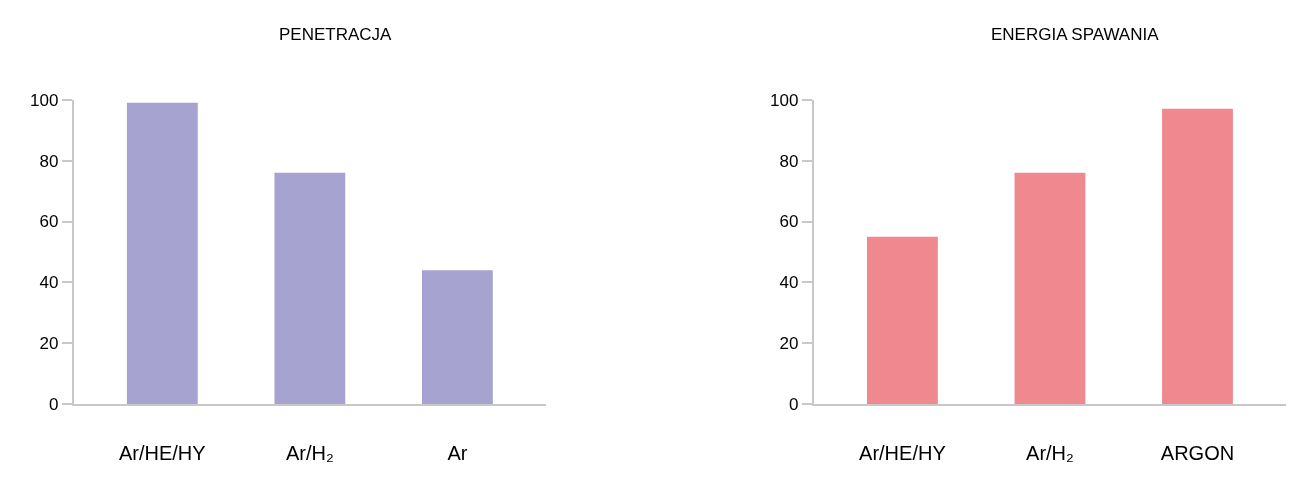  I want to click on x-tick-label: Ar, so click(457, 453).